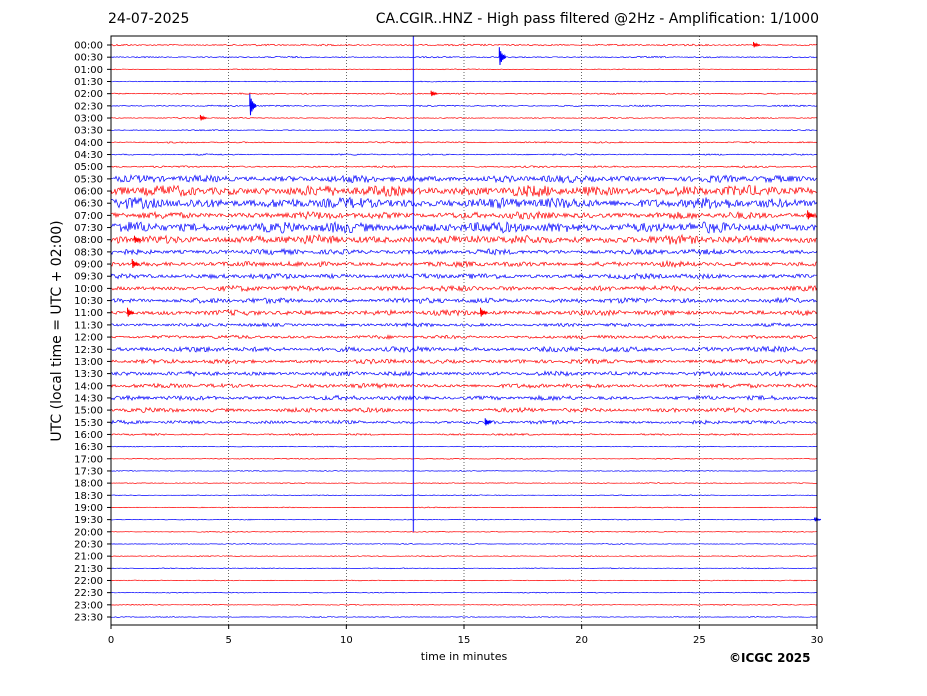 The image size is (927, 696). Describe the element at coordinates (464, 422) in the screenshot. I see `trace-15:30` at that location.